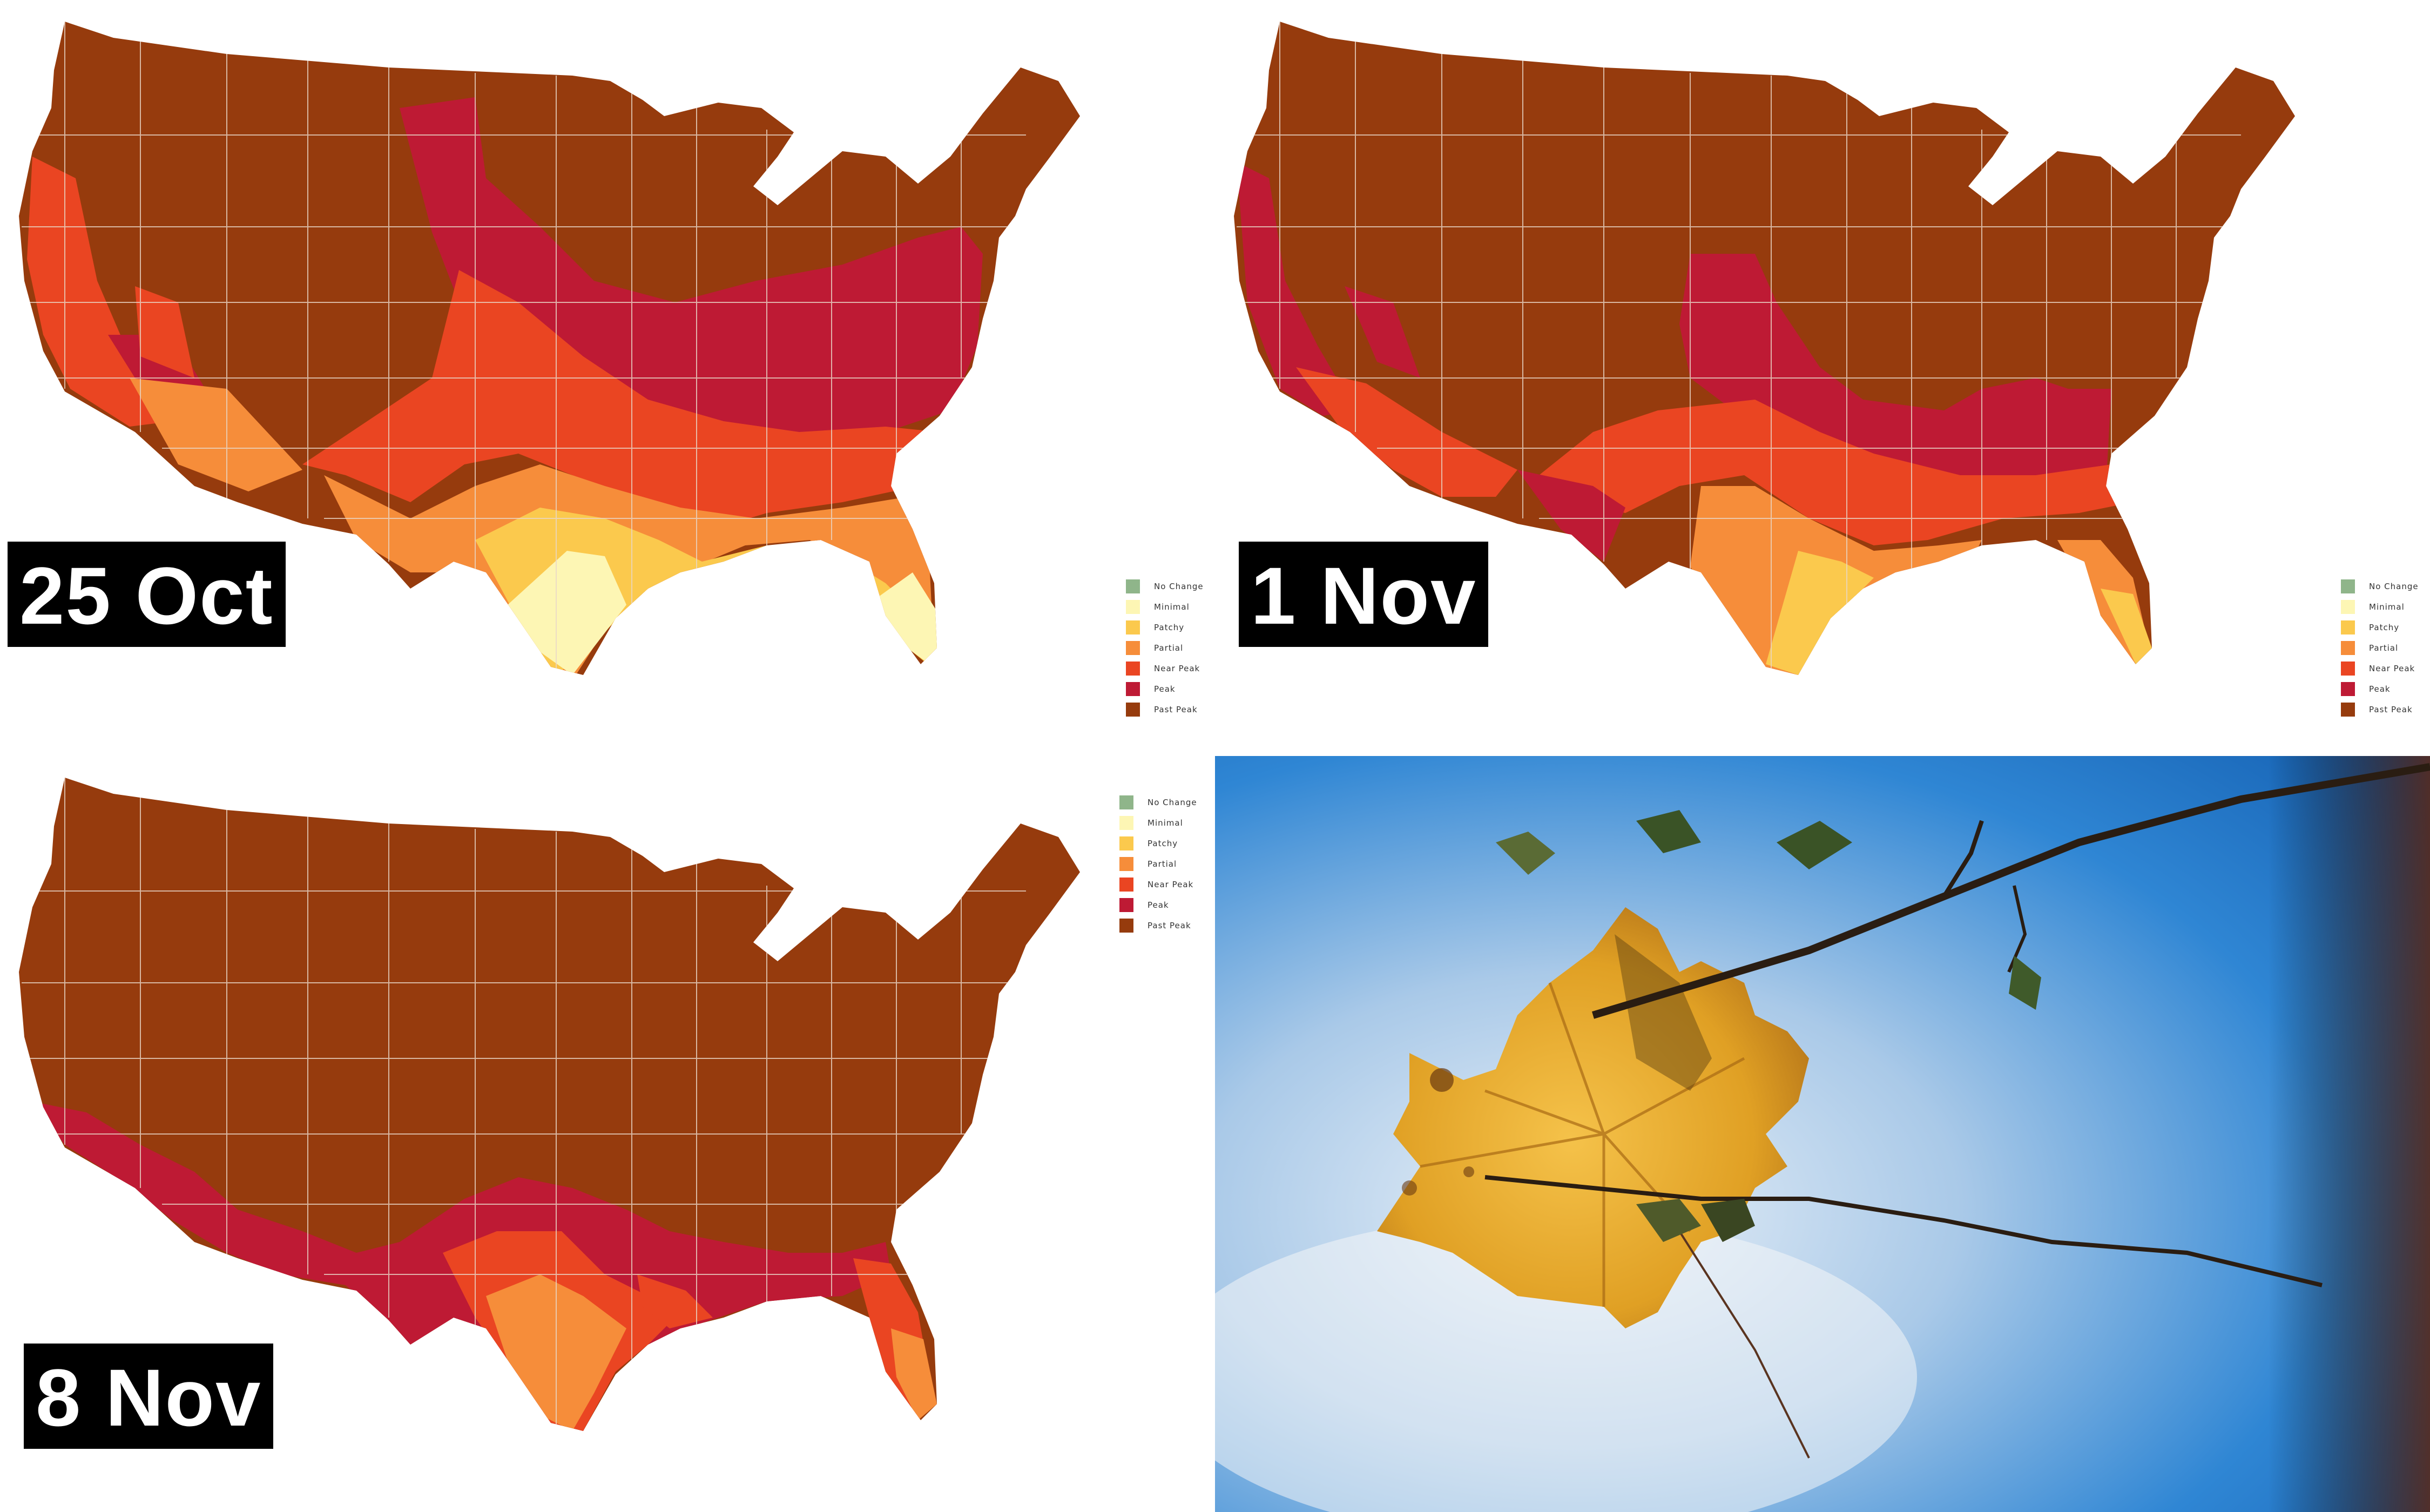 This screenshot has height=1512, width=2430. I want to click on date-label: 1 Nov, so click(1364, 594).